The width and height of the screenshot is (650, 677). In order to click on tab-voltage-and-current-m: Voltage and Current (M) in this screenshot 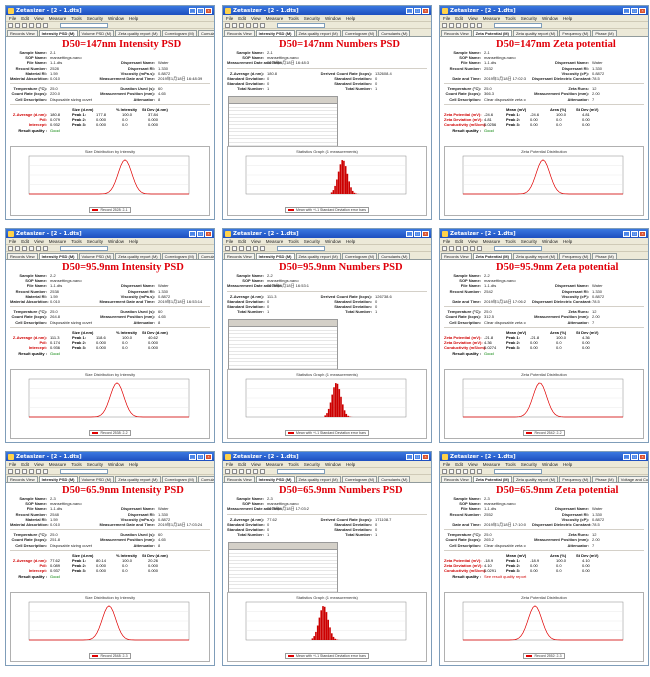, I will do `click(632, 479)`.